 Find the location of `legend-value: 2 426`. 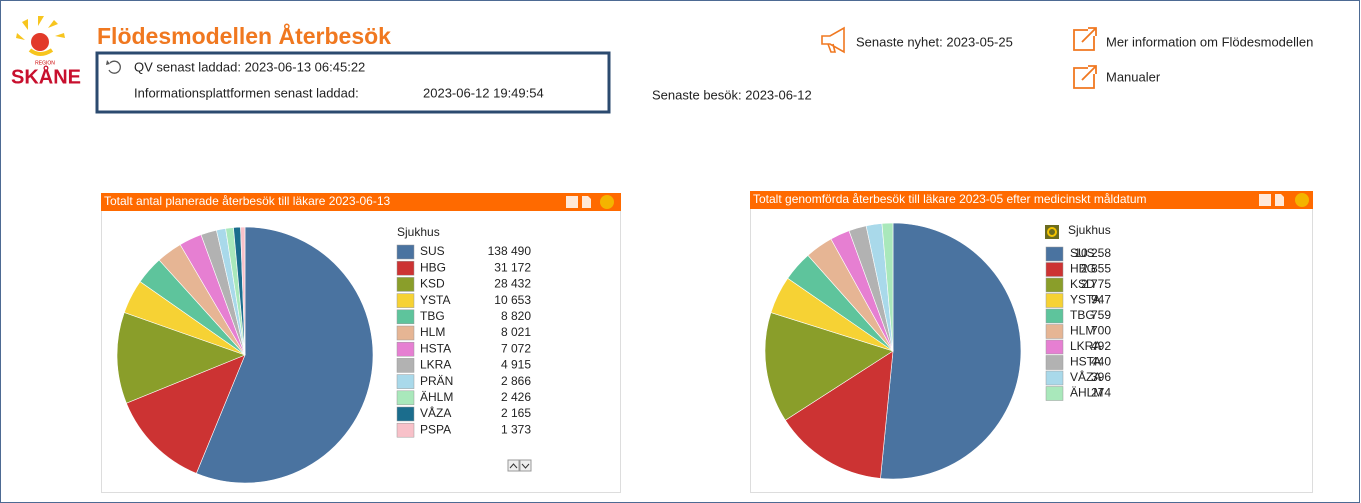

legend-value: 2 426 is located at coordinates (516, 397).